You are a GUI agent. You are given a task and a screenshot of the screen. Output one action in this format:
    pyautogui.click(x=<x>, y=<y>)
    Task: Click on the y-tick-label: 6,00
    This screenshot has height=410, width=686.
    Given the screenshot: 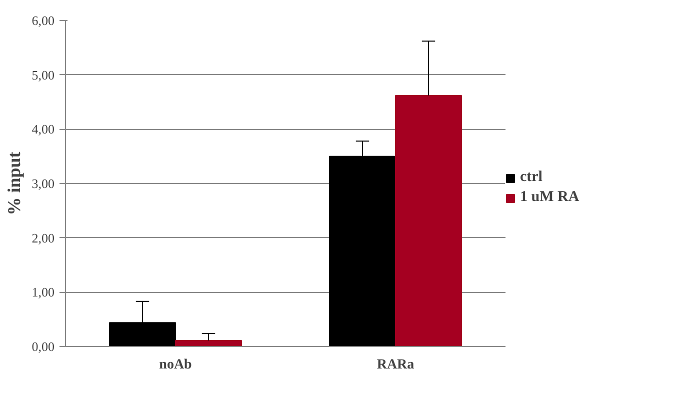 What is the action you would take?
    pyautogui.click(x=43, y=20)
    